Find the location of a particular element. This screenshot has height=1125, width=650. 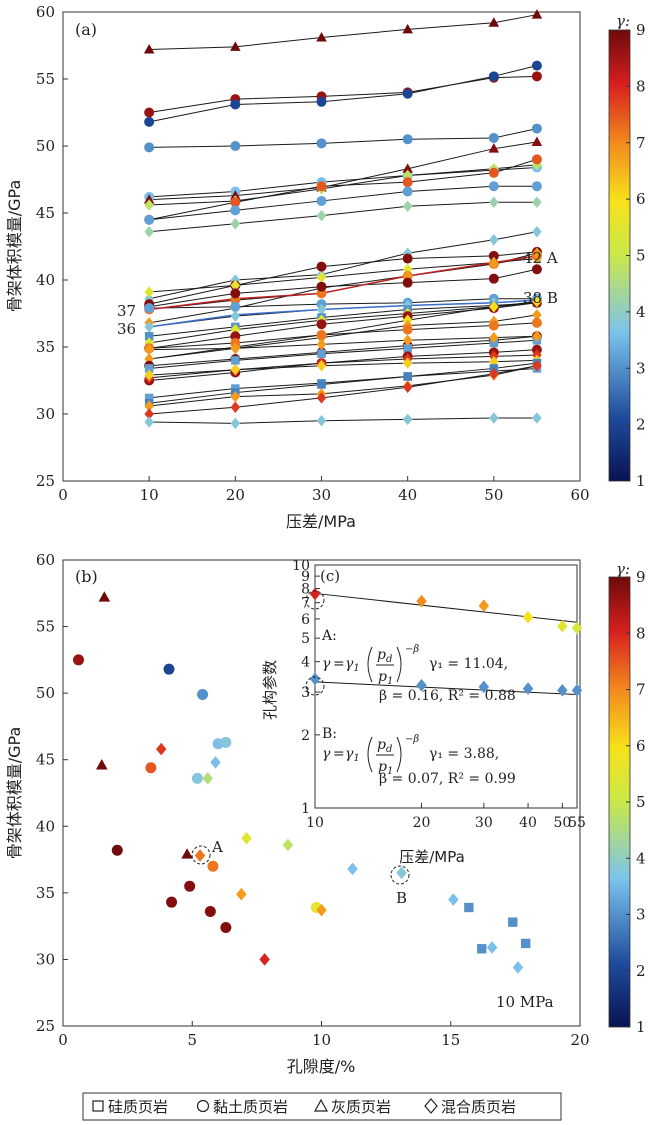

panel-a-ytick-label: 55 is located at coordinates (45, 79).